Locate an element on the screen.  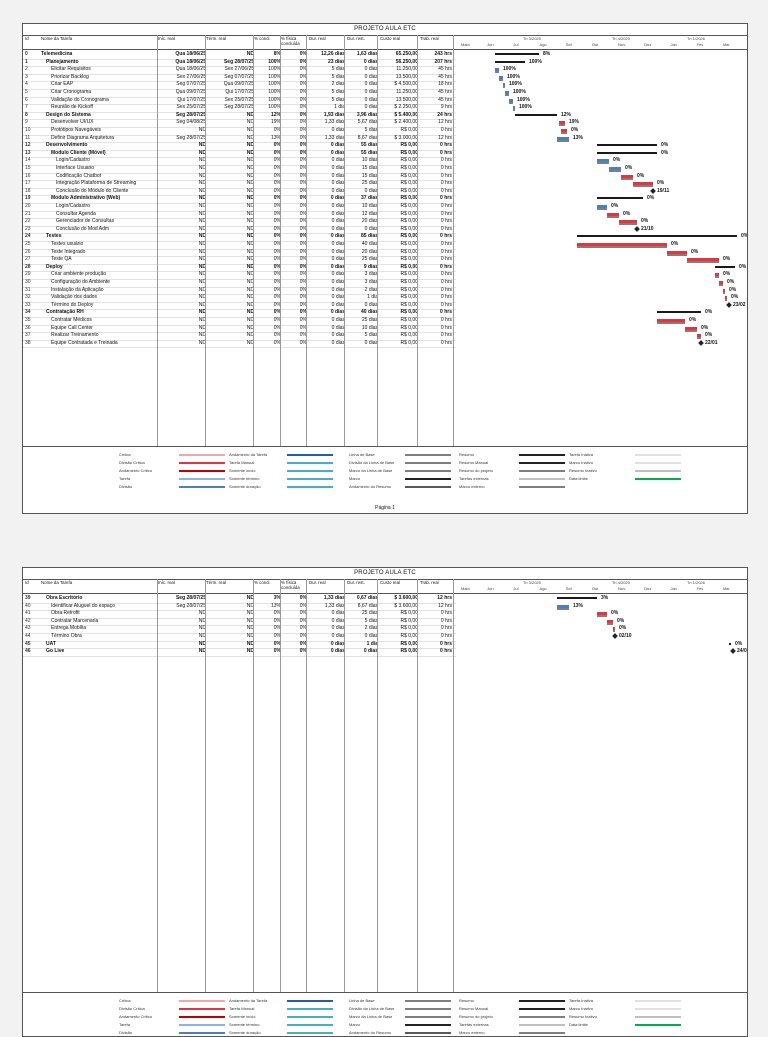
task-start: ND is located at coordinates (202, 251).